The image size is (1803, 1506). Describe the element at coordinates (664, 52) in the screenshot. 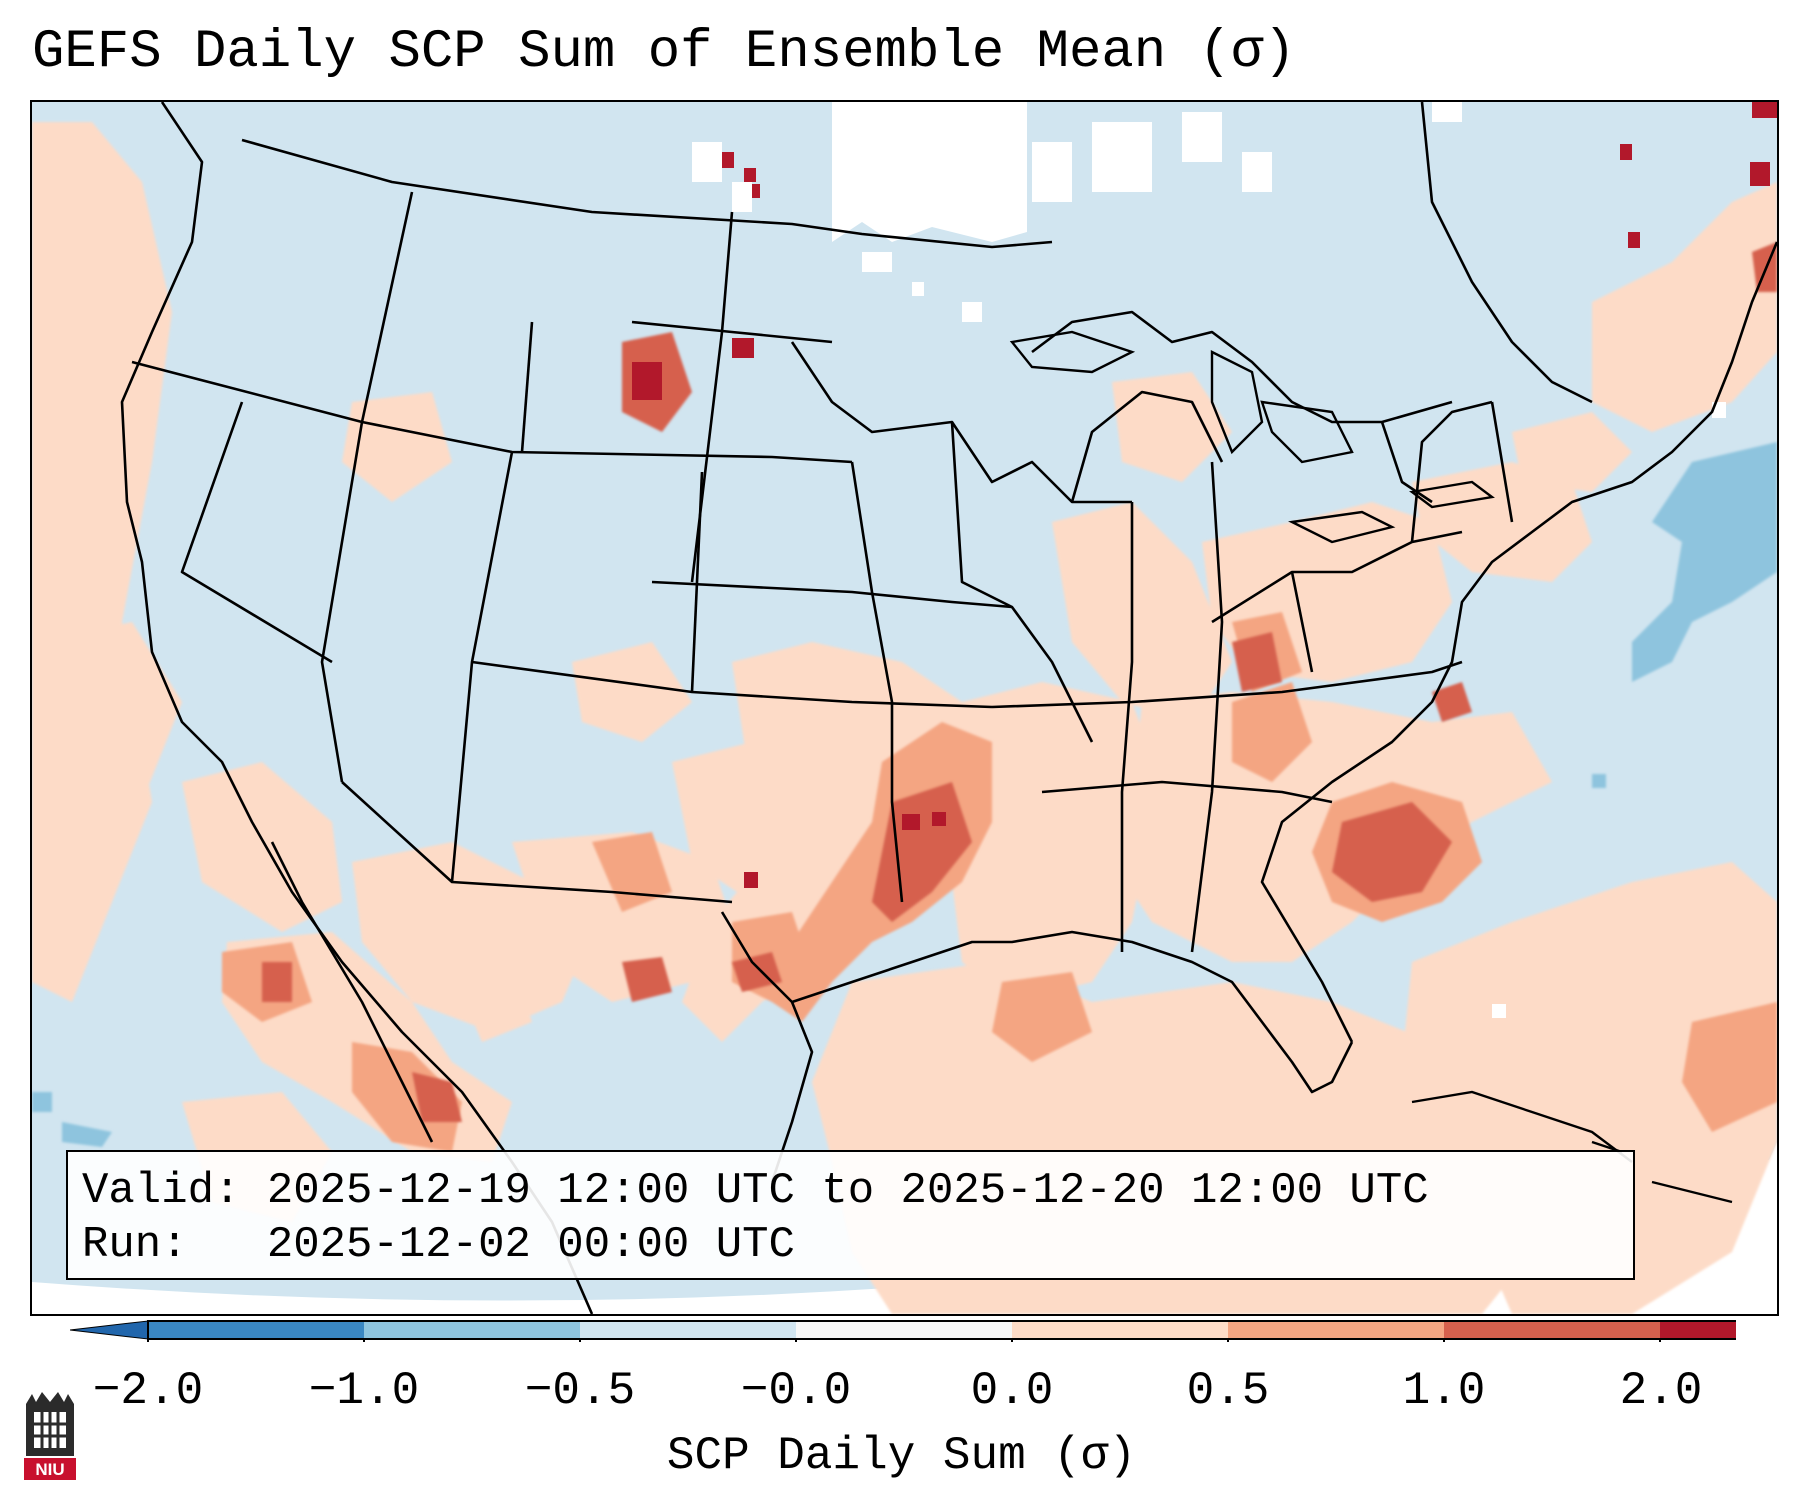

I see `chart-title: GEFS Daily SCP Sum of Ensemble Mean (σ)` at that location.